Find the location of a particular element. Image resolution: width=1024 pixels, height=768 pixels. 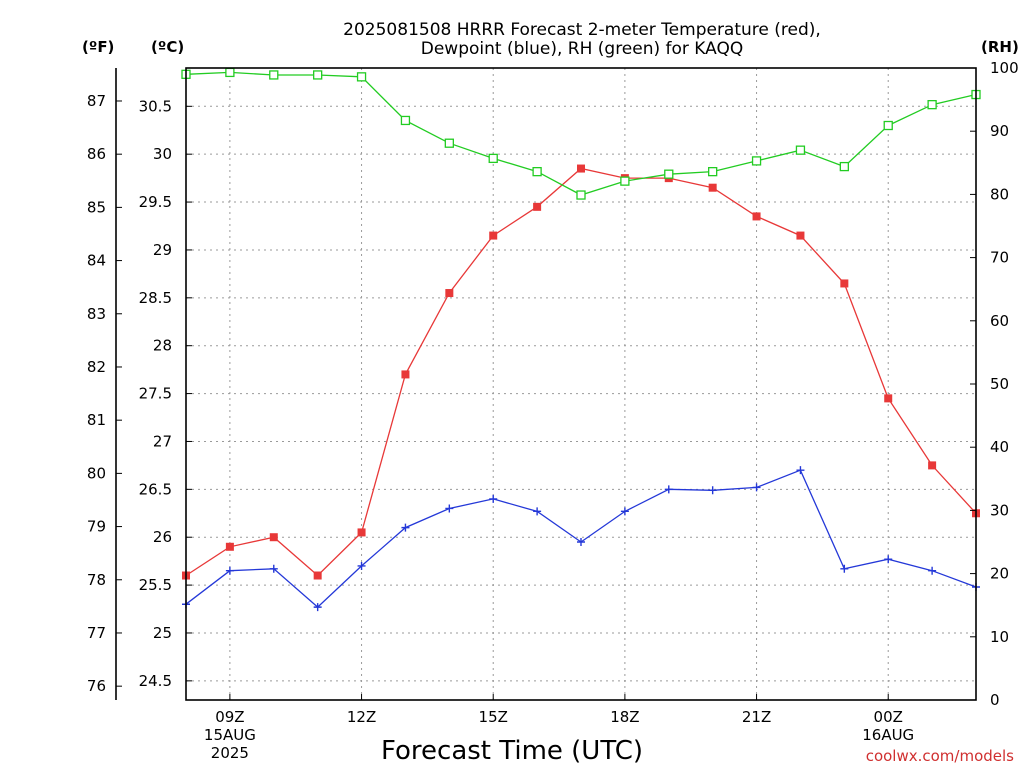

rh-tick-label: 40 is located at coordinates (999, 447).